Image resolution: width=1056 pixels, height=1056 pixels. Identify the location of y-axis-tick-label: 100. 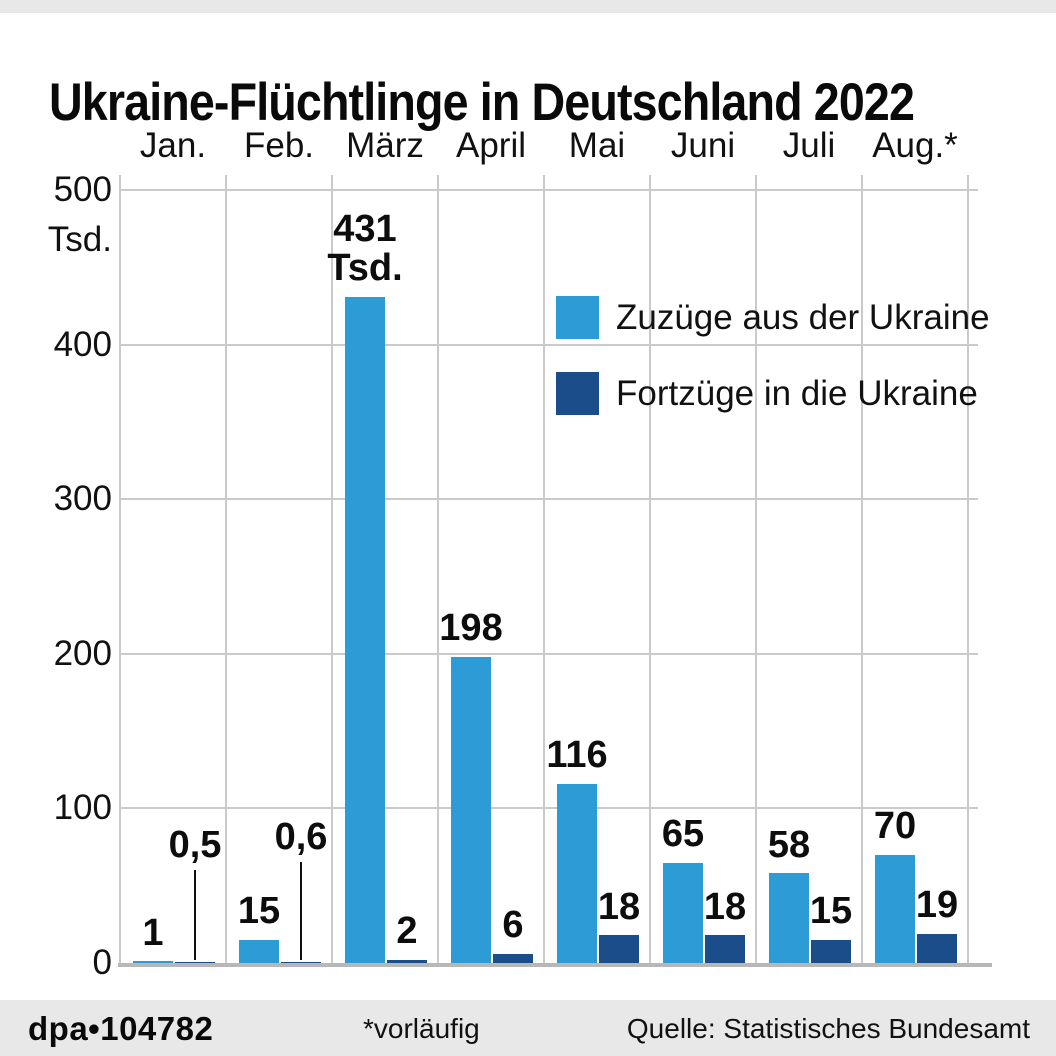
(82, 808).